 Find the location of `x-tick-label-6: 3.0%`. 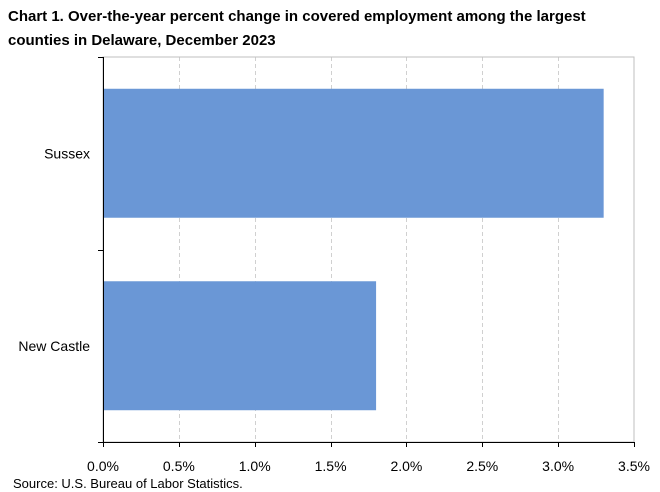

x-tick-label-6: 3.0% is located at coordinates (558, 466).